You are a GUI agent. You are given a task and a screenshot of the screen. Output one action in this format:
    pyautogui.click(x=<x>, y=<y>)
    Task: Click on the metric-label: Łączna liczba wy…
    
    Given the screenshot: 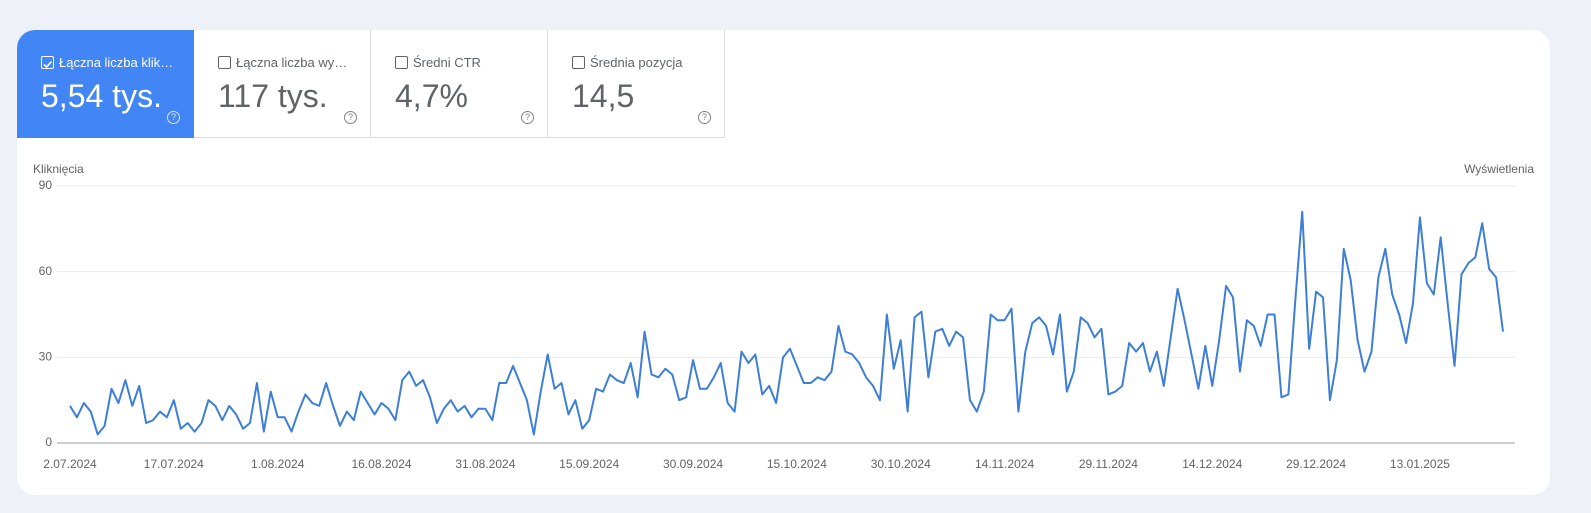 What is the action you would take?
    pyautogui.click(x=292, y=62)
    